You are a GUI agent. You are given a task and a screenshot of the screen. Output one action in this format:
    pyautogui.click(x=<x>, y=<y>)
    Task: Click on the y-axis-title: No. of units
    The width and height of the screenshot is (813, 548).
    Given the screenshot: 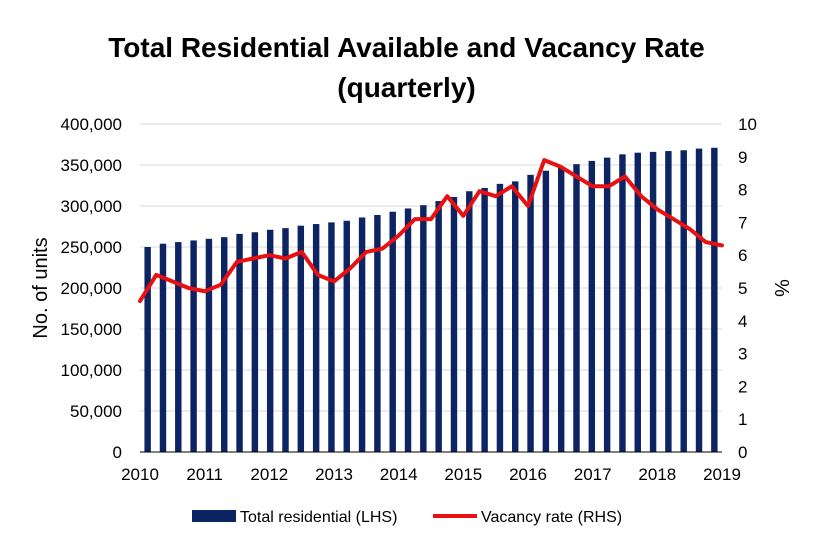 What is the action you would take?
    pyautogui.click(x=41, y=287)
    